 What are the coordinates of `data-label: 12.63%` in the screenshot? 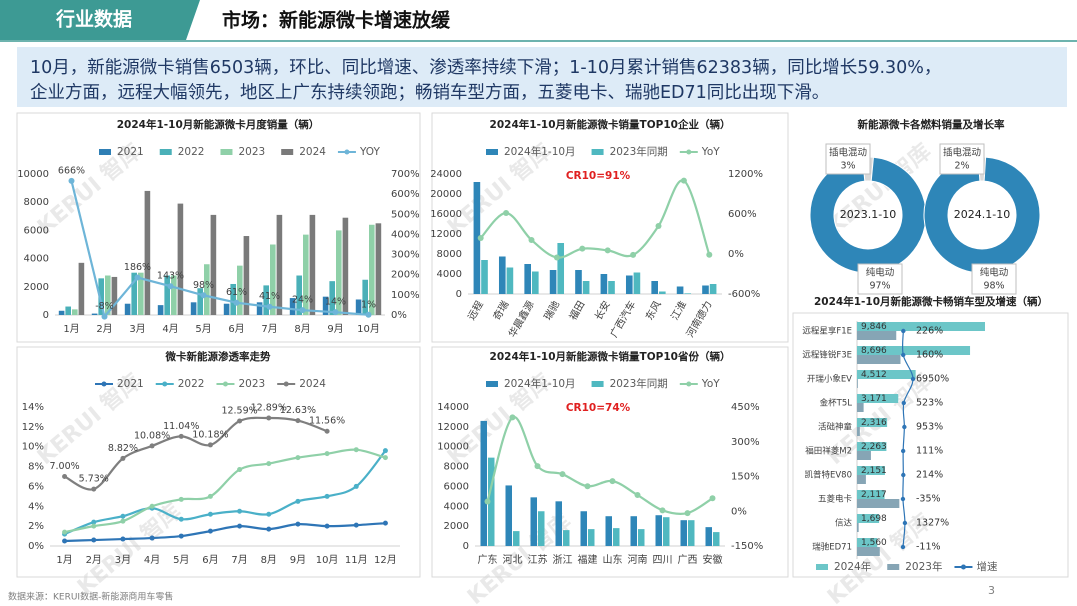 It's located at (298, 410).